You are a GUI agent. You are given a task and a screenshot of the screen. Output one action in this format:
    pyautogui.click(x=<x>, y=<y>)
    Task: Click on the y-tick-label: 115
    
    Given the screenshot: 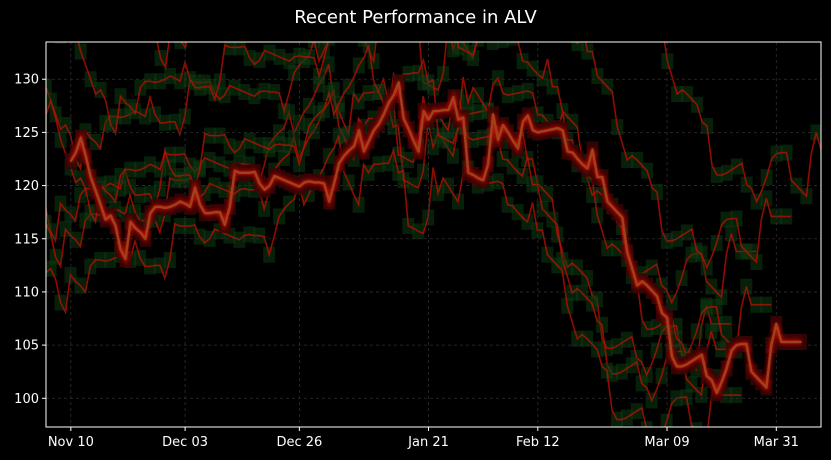 What is the action you would take?
    pyautogui.click(x=26, y=239)
    